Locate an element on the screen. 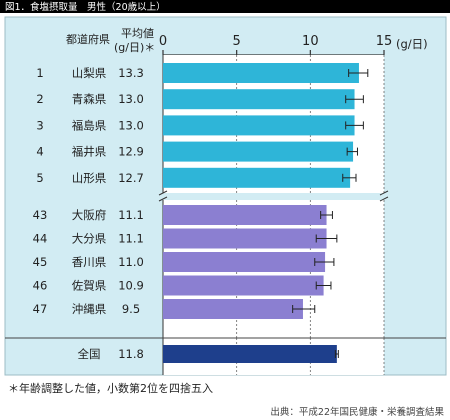 This screenshot has width=450, height=420. mean-column-header-line1: 平均値 is located at coordinates (137, 33).